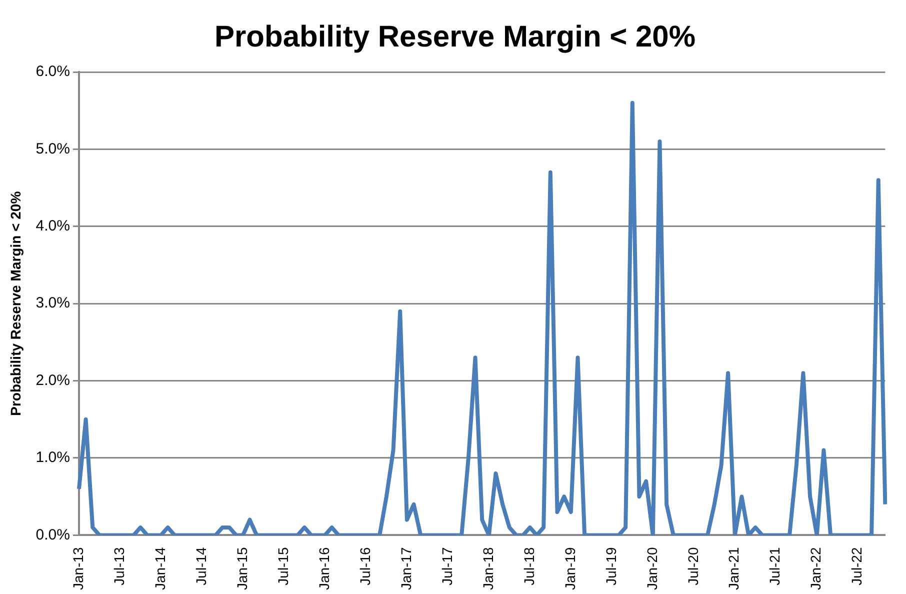 The height and width of the screenshot is (594, 906). Describe the element at coordinates (53, 149) in the screenshot. I see `y-tick-label: 5.0%` at that location.